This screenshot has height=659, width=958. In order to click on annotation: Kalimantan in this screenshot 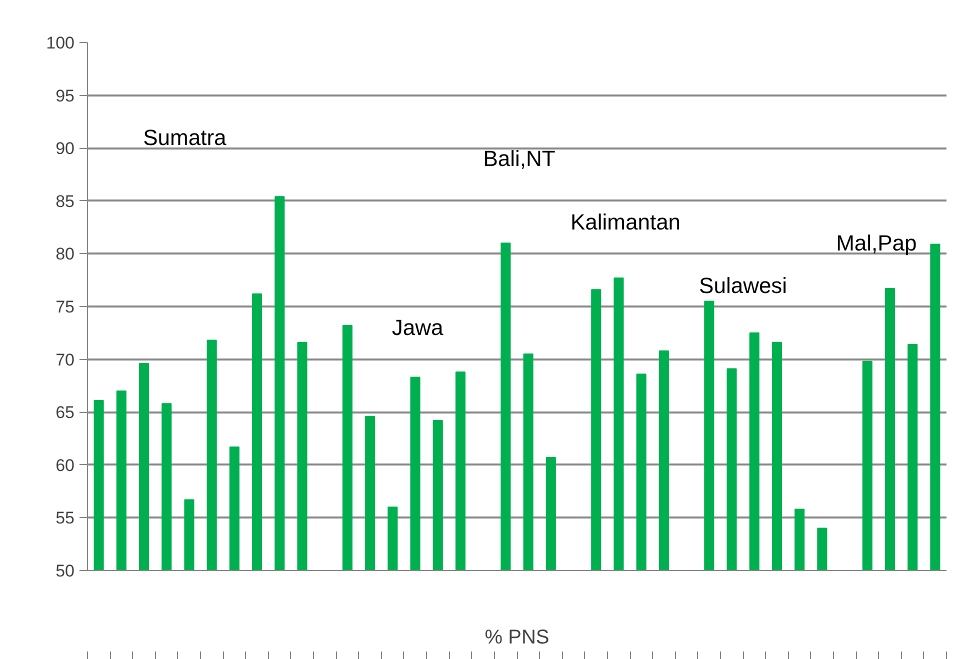, I will do `click(625, 222)`.